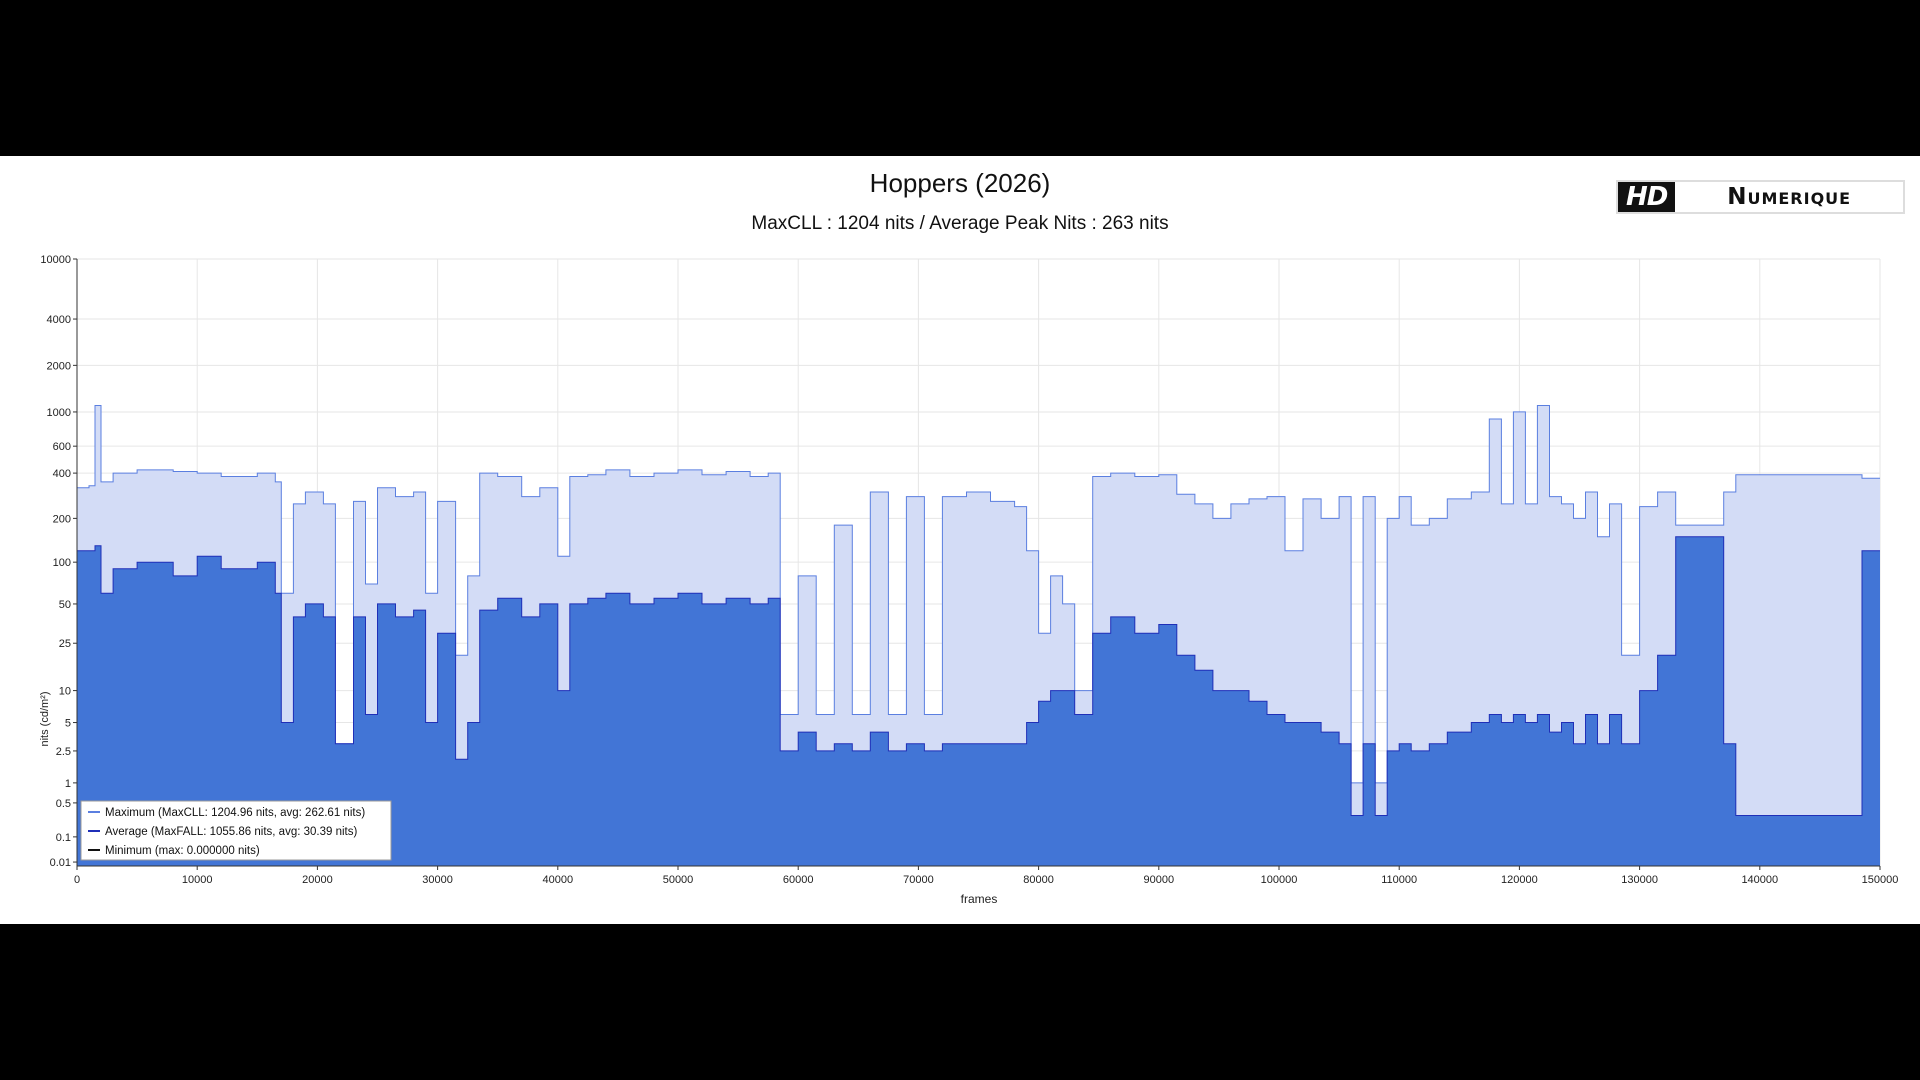 Image resolution: width=1920 pixels, height=1080 pixels. I want to click on logo-hd-mark: HD, so click(1647, 197).